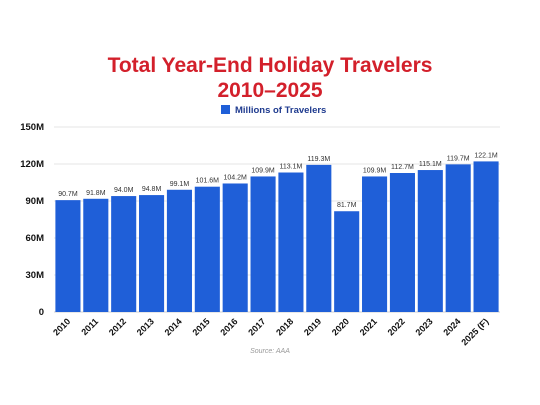  Describe the element at coordinates (225, 109) in the screenshot. I see `legend-swatch` at that location.